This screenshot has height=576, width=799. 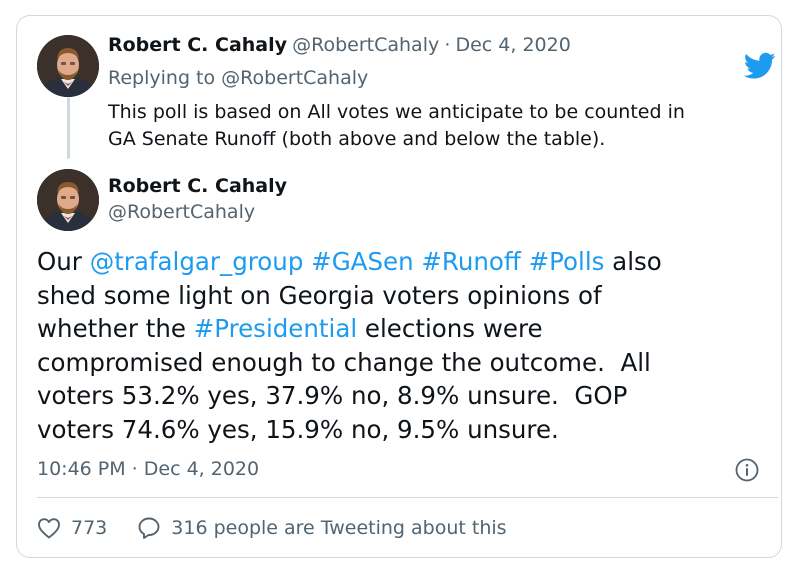 I want to click on like-action: 773, so click(x=72, y=528).